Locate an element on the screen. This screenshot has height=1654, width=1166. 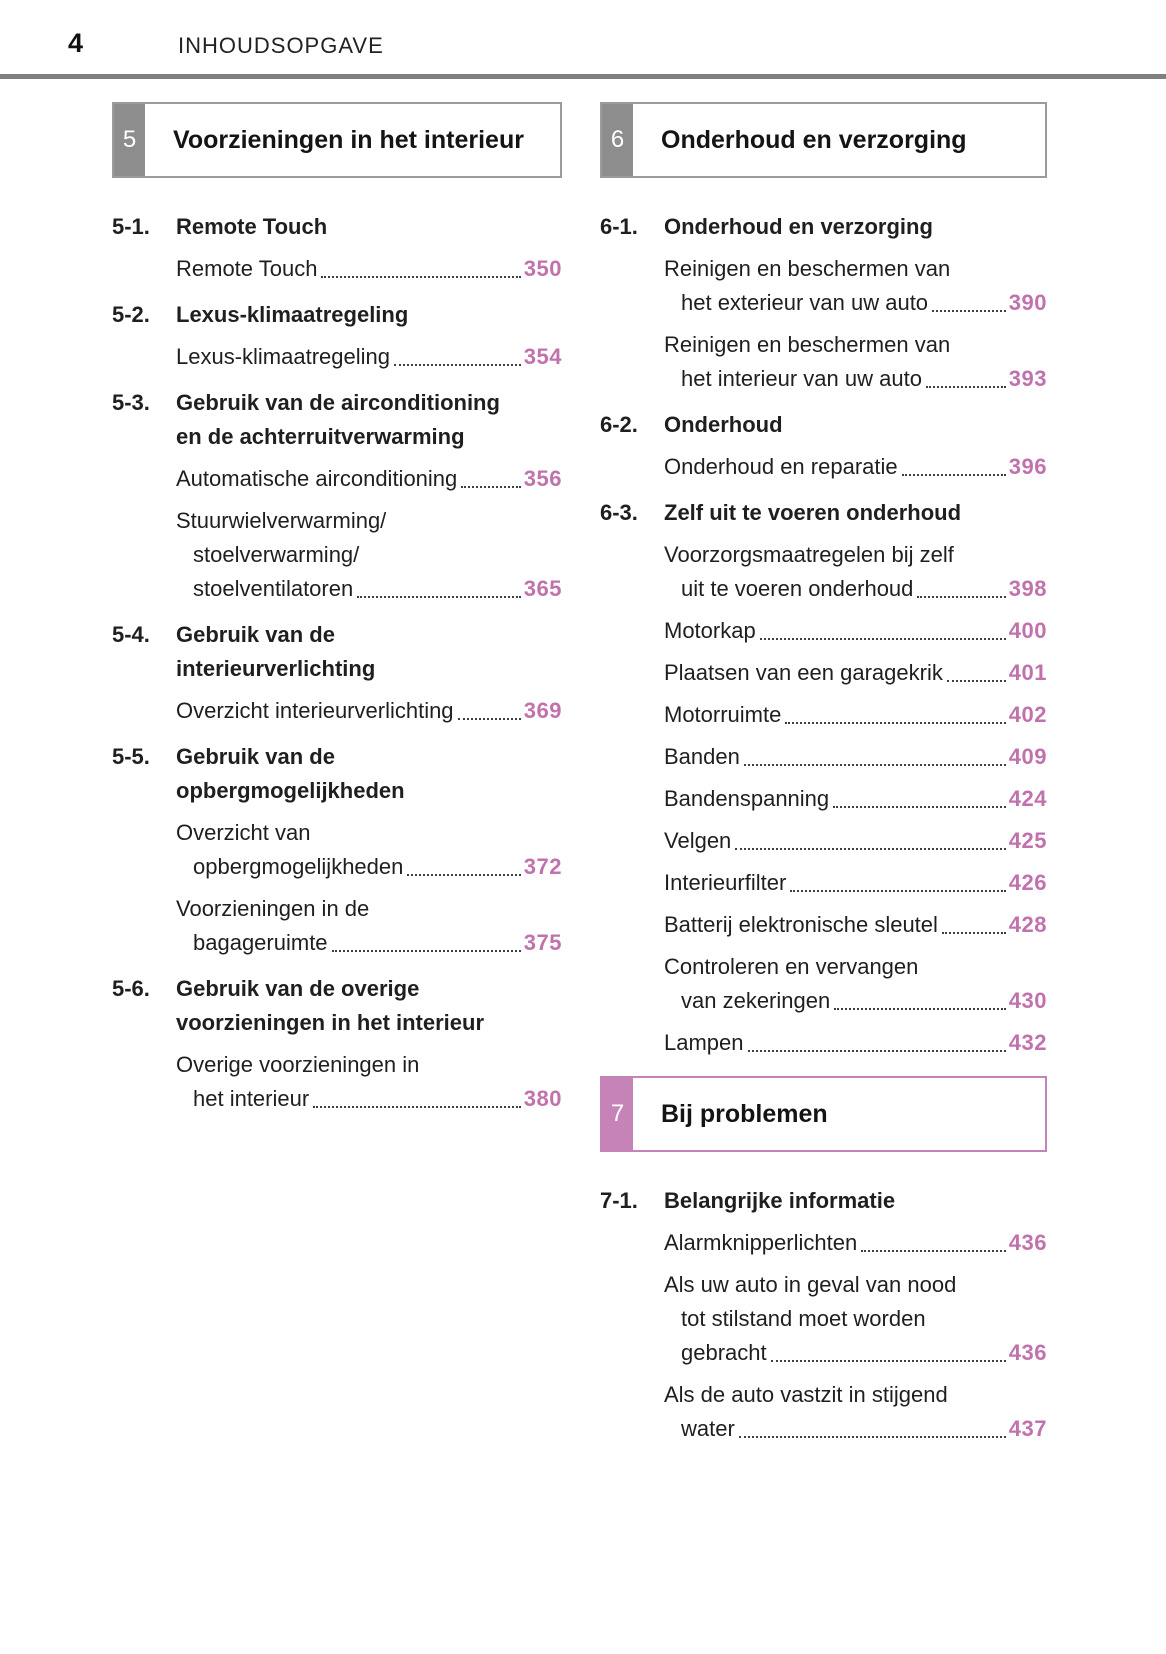
toc-entry-line: Voorzorgsmaatregelen bij zelf is located at coordinates (809, 554).